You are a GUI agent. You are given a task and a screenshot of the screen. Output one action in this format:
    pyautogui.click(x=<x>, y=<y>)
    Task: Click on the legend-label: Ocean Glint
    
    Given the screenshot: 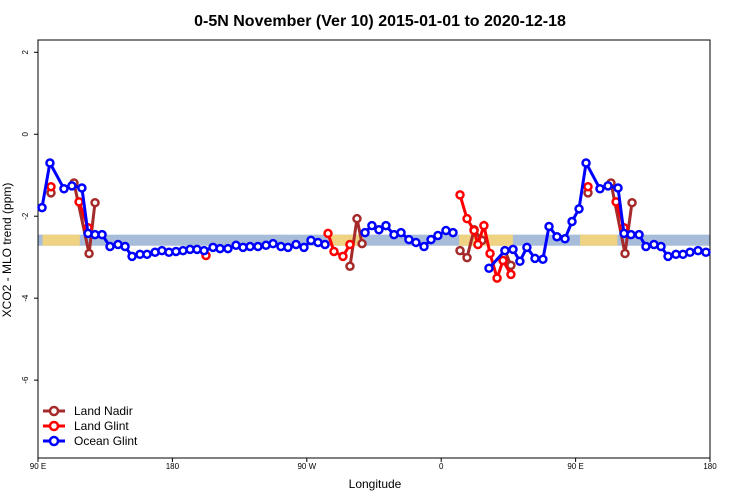 What is the action you would take?
    pyautogui.click(x=106, y=441)
    